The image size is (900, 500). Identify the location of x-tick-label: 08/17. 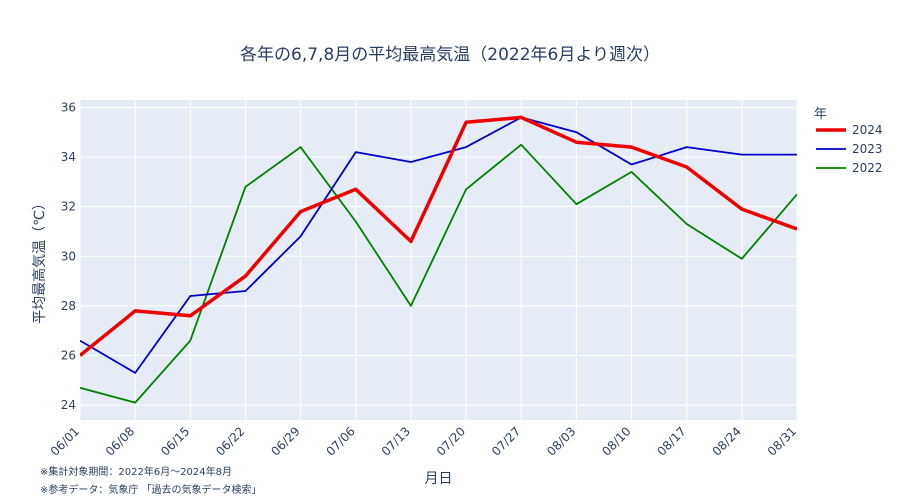
(671, 441).